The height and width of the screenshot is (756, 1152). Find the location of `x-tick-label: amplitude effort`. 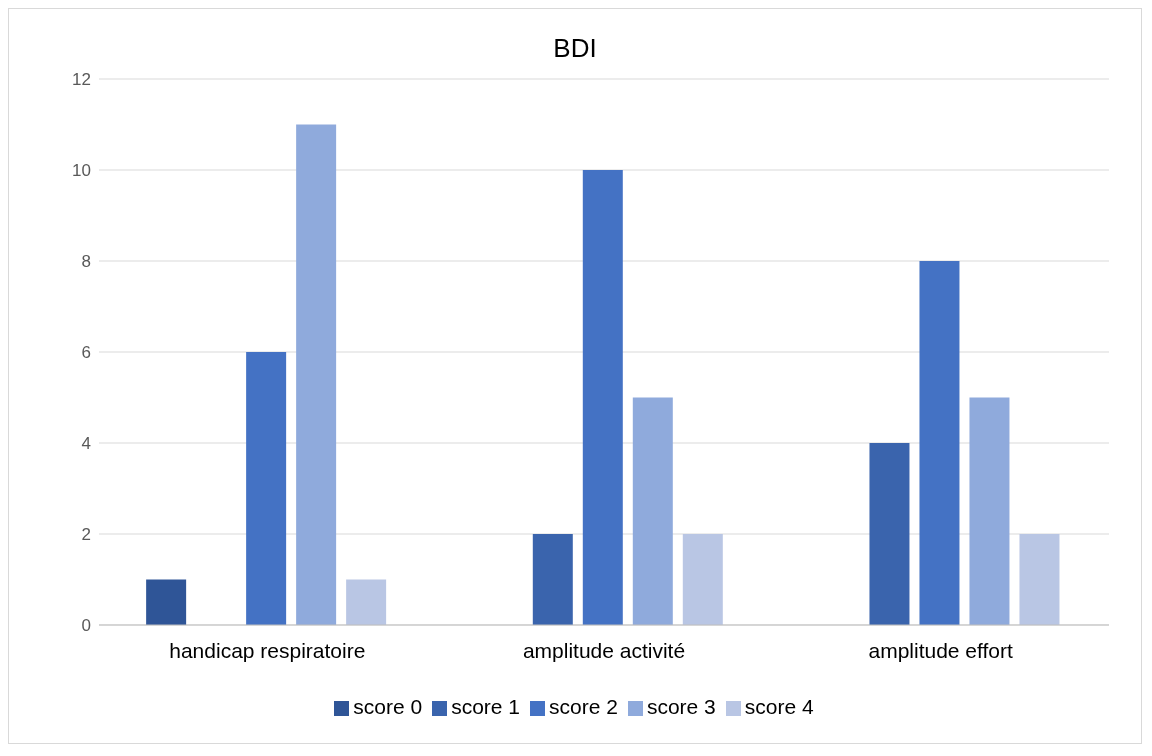

x-tick-label: amplitude effort is located at coordinates (941, 650).